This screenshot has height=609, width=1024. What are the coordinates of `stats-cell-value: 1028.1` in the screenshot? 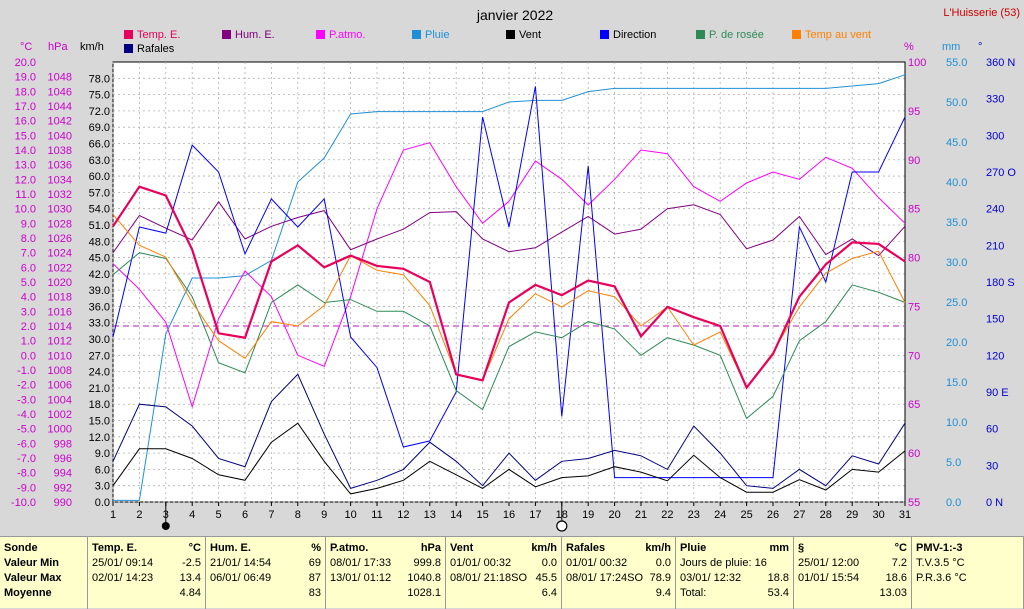 It's located at (424, 593).